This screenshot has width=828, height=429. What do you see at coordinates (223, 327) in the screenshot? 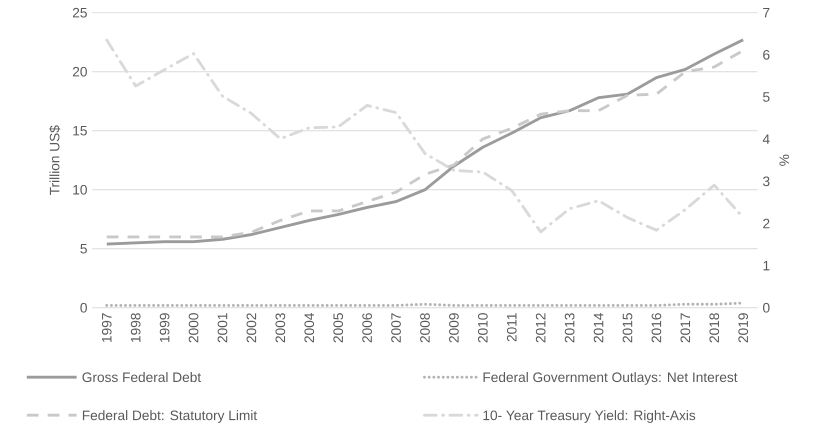
I see `x-tick-label: 2001` at bounding box center [223, 327].